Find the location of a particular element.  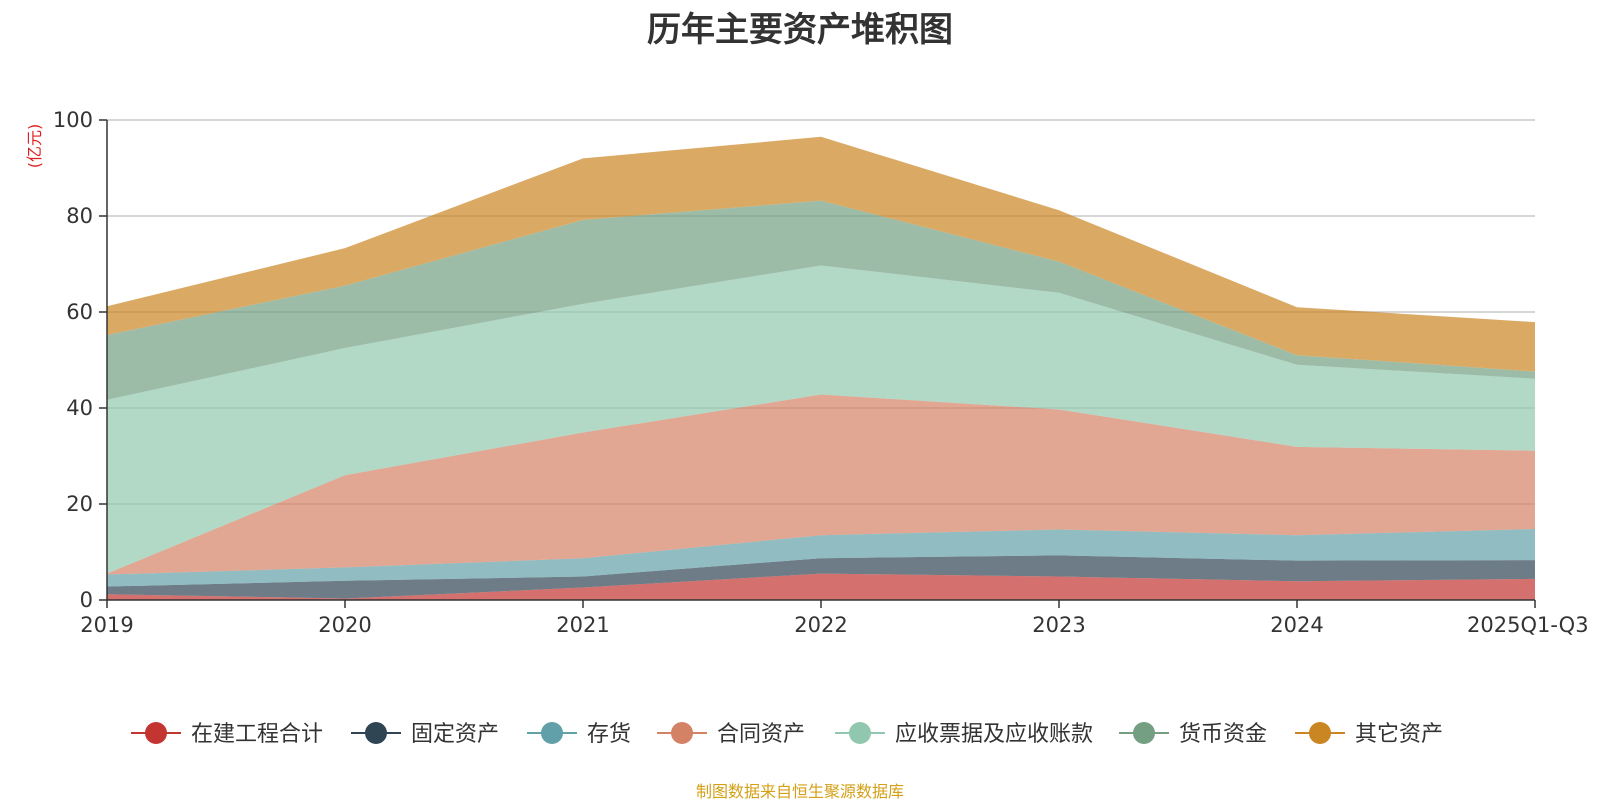

y-tick-label-60: 60 is located at coordinates (79, 312).